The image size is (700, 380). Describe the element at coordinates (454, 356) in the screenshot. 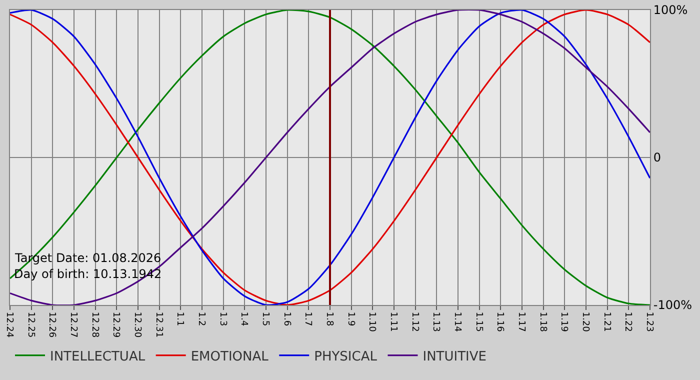

I see `legend-label: INTUITIVE` at that location.